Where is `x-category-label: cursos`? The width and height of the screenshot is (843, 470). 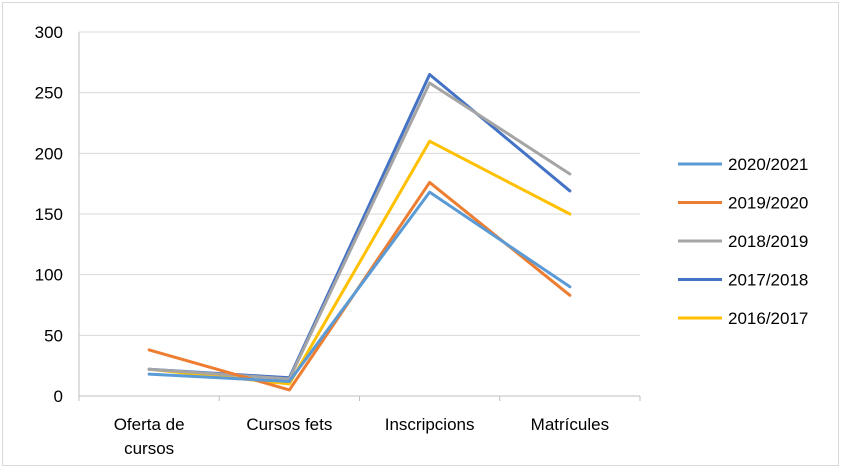
x-category-label: cursos is located at coordinates (149, 448).